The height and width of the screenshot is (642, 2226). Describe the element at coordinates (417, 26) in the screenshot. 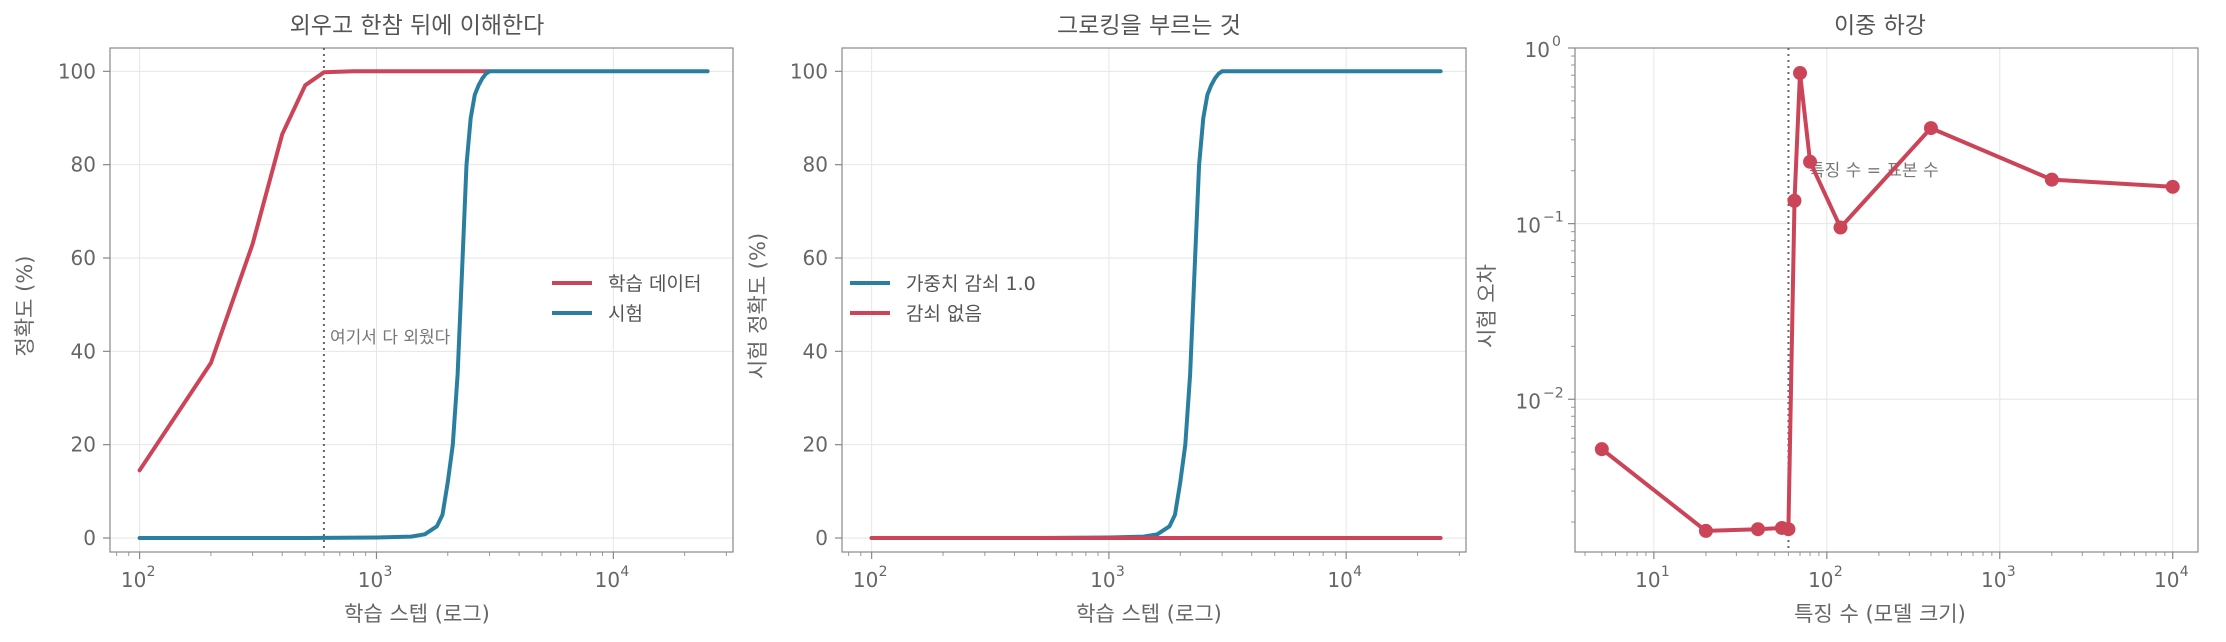

I see `panel-title: 외우고 한참 뒤에 이해한다` at that location.